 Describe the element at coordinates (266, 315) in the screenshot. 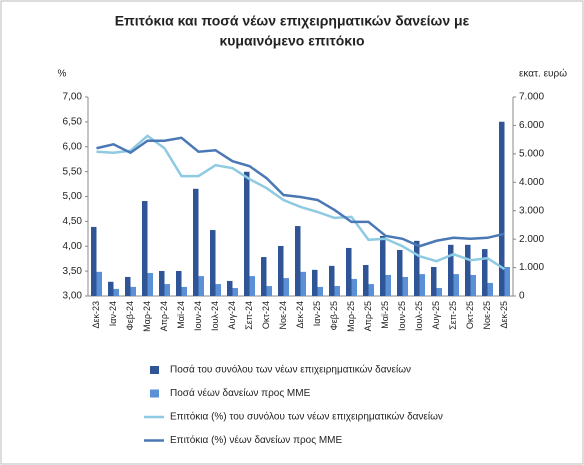

I see `x-tick-label: Οκτ-24` at that location.